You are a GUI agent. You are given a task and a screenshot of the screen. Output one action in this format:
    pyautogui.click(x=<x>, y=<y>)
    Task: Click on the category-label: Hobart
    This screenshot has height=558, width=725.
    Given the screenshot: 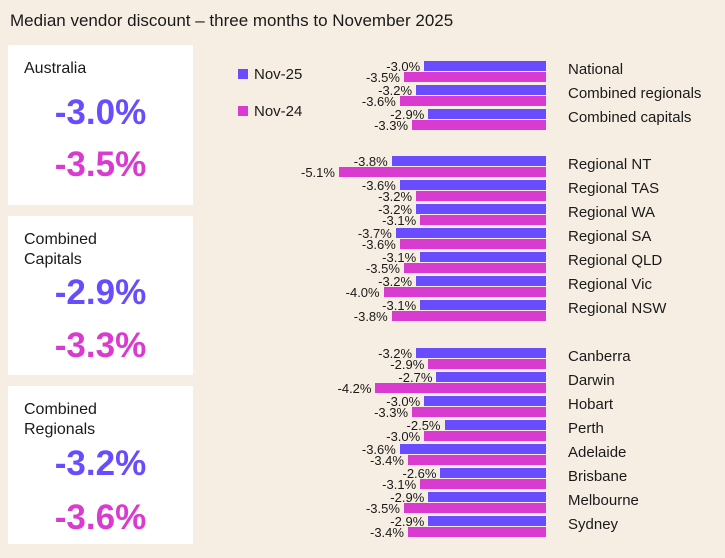 What is the action you would take?
    pyautogui.click(x=591, y=404)
    